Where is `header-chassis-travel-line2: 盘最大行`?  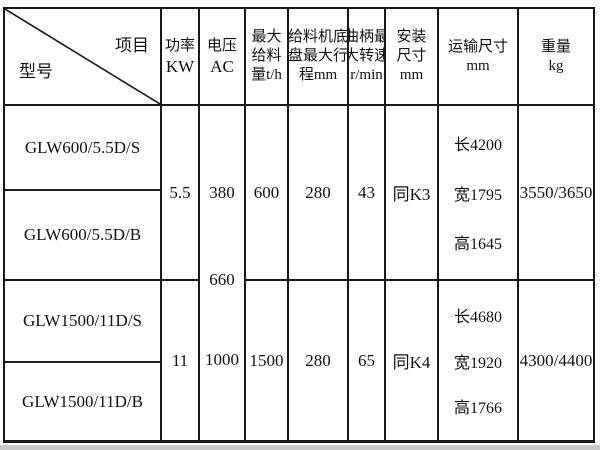 header-chassis-travel-line2: 盘最大行 is located at coordinates (319, 56).